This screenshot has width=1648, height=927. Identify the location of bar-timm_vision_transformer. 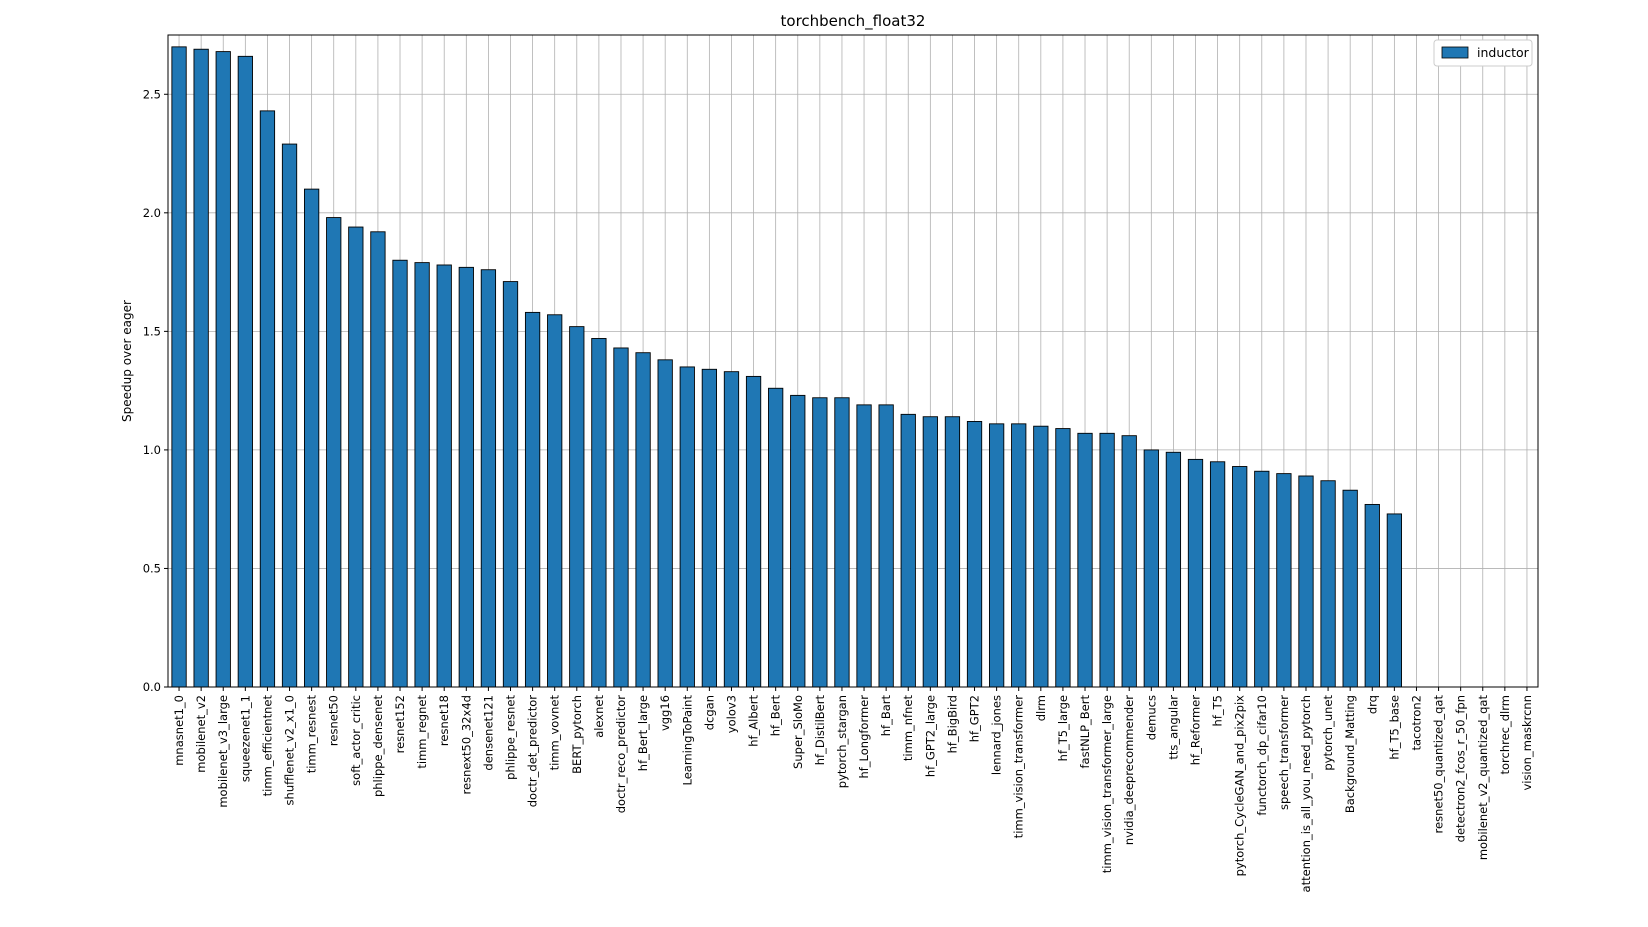
(1019, 555).